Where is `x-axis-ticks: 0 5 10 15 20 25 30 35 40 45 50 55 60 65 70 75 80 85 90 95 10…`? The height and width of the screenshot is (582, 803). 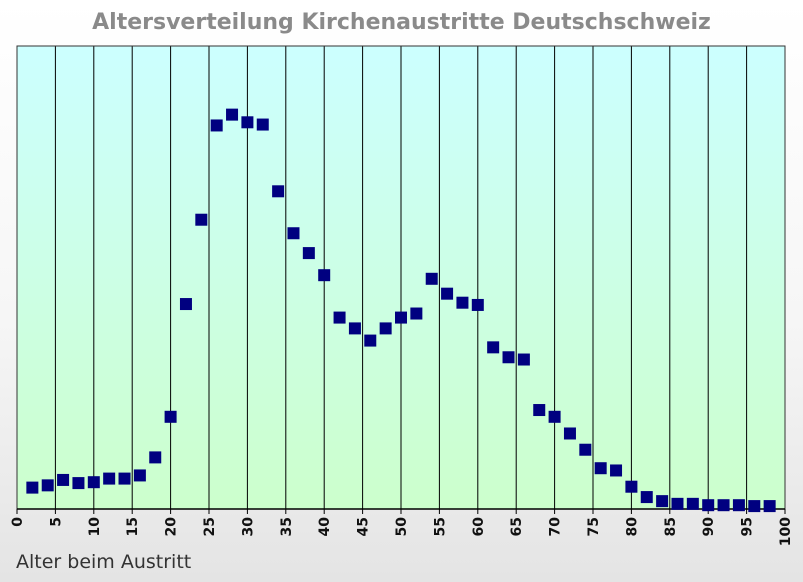
x-axis-ticks: 0 5 10 15 20 25 30 35 40 45 50 55 60 65 70 75 80 85 90 95 10… is located at coordinates (402, 527).